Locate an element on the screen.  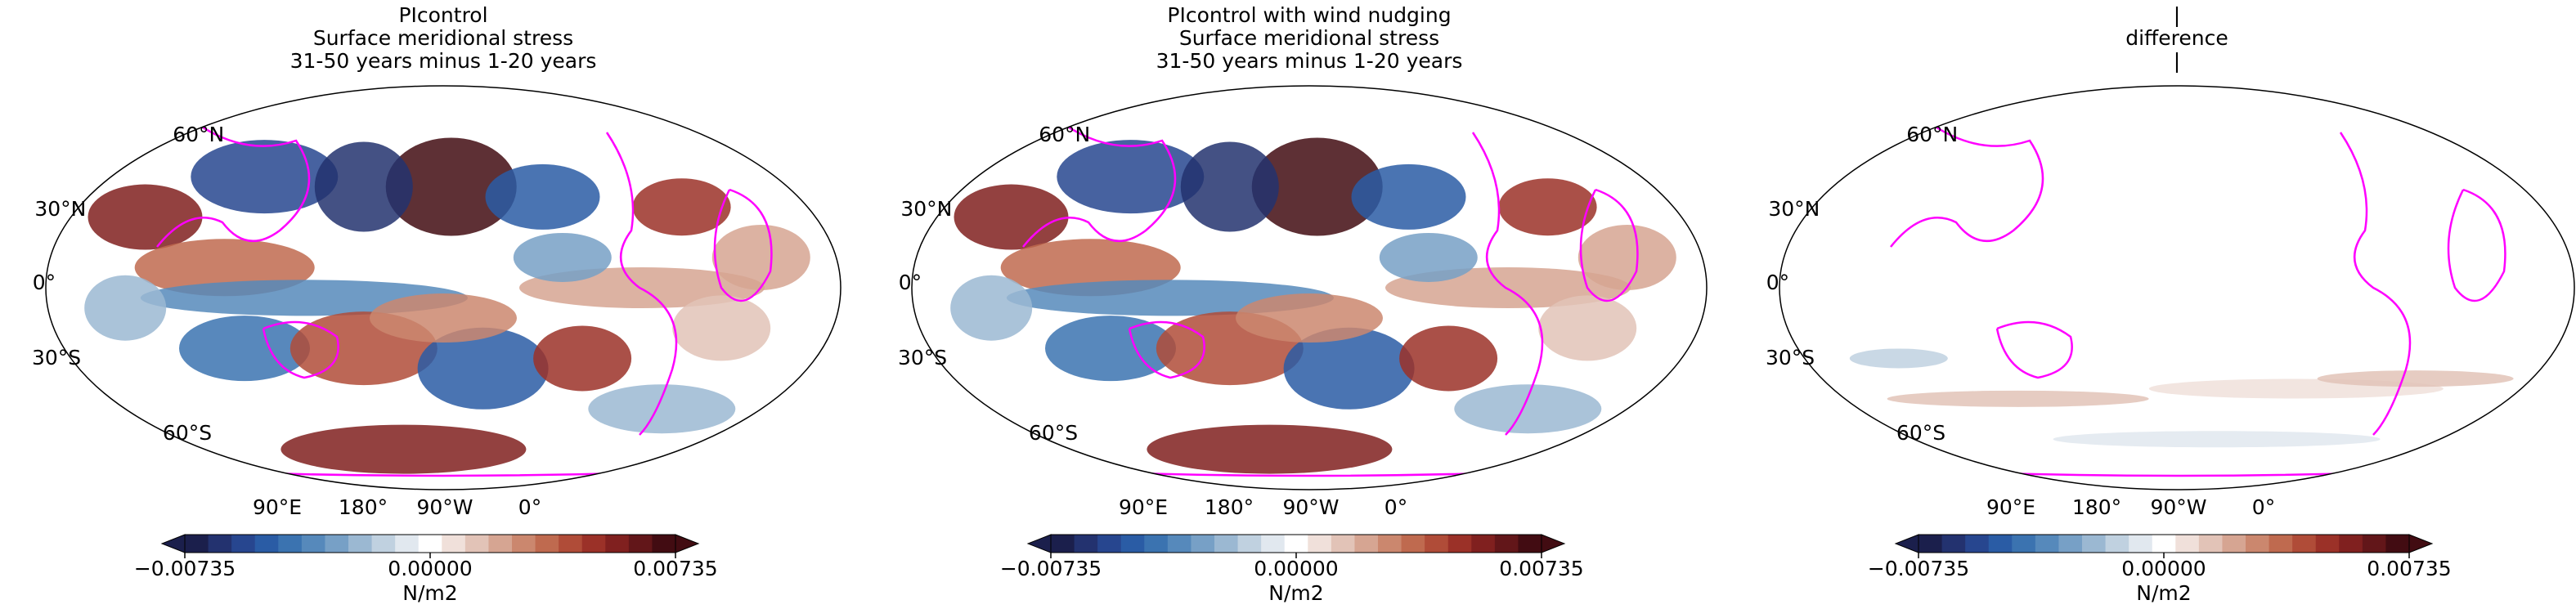
lon-label: 90°E is located at coordinates (277, 507).